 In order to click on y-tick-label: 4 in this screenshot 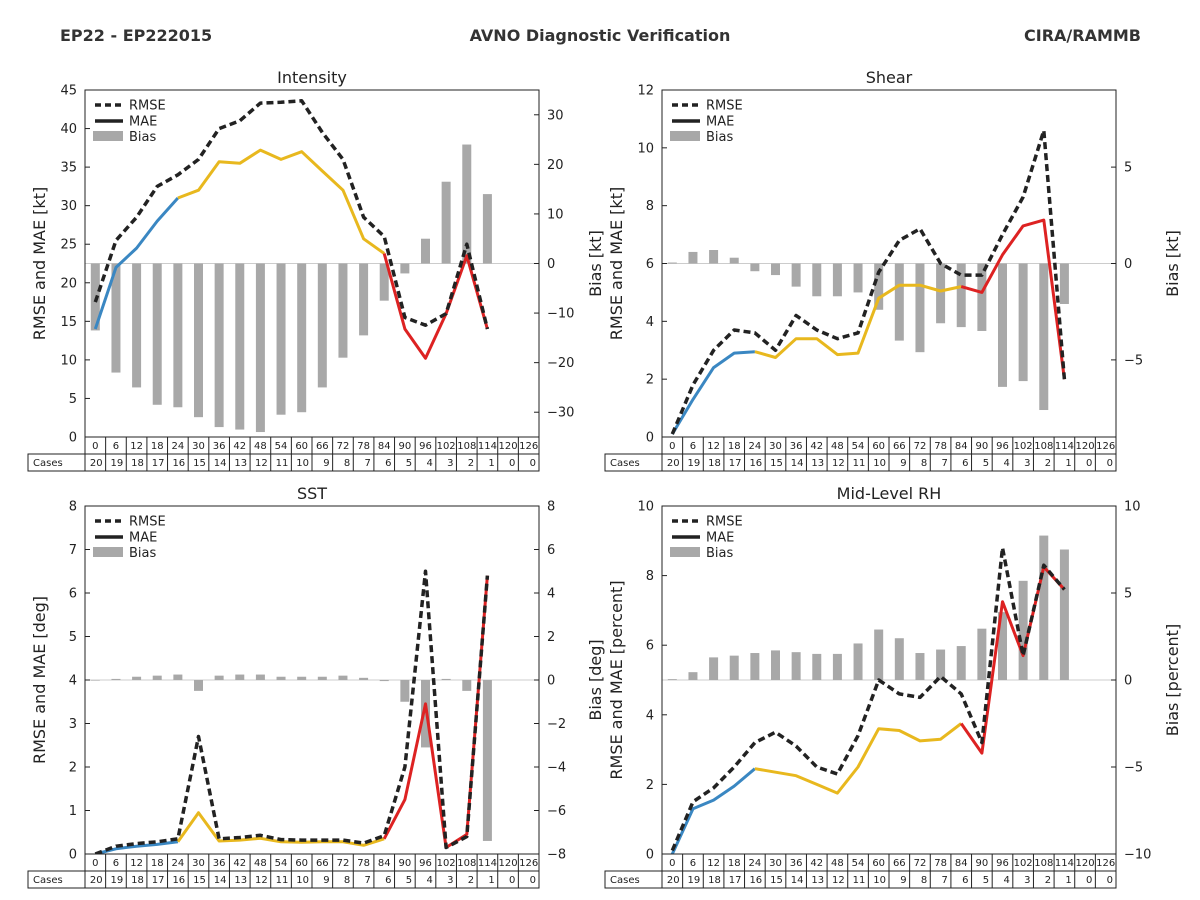, I will do `click(650, 715)`.